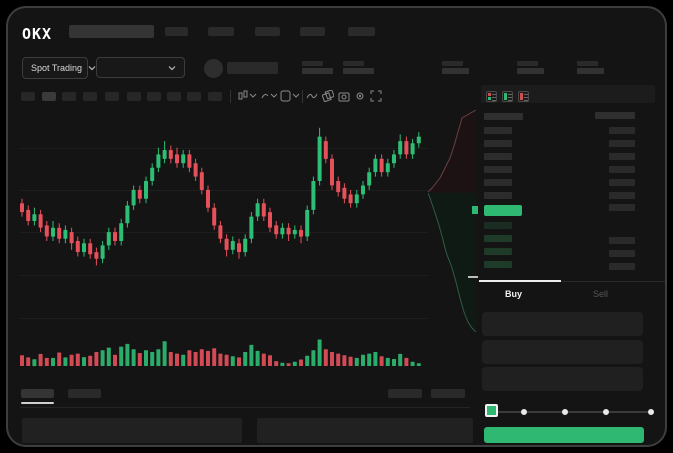  I want to click on orderbook-view-asks-icon, so click(523, 96).